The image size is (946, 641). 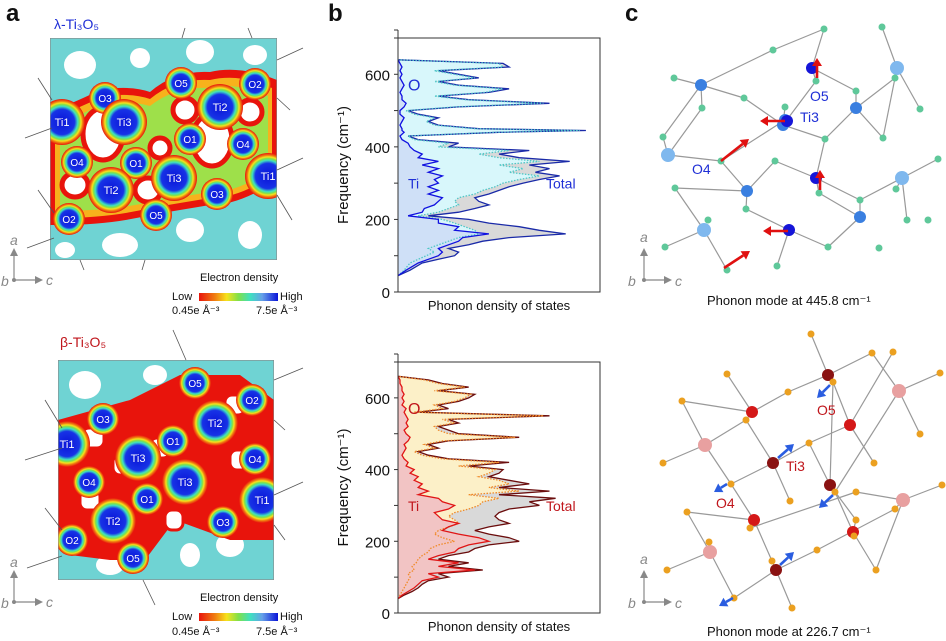 What do you see at coordinates (196, 311) in the screenshot?
I see `colorbar-min: 0.45e Å⁻³` at bounding box center [196, 311].